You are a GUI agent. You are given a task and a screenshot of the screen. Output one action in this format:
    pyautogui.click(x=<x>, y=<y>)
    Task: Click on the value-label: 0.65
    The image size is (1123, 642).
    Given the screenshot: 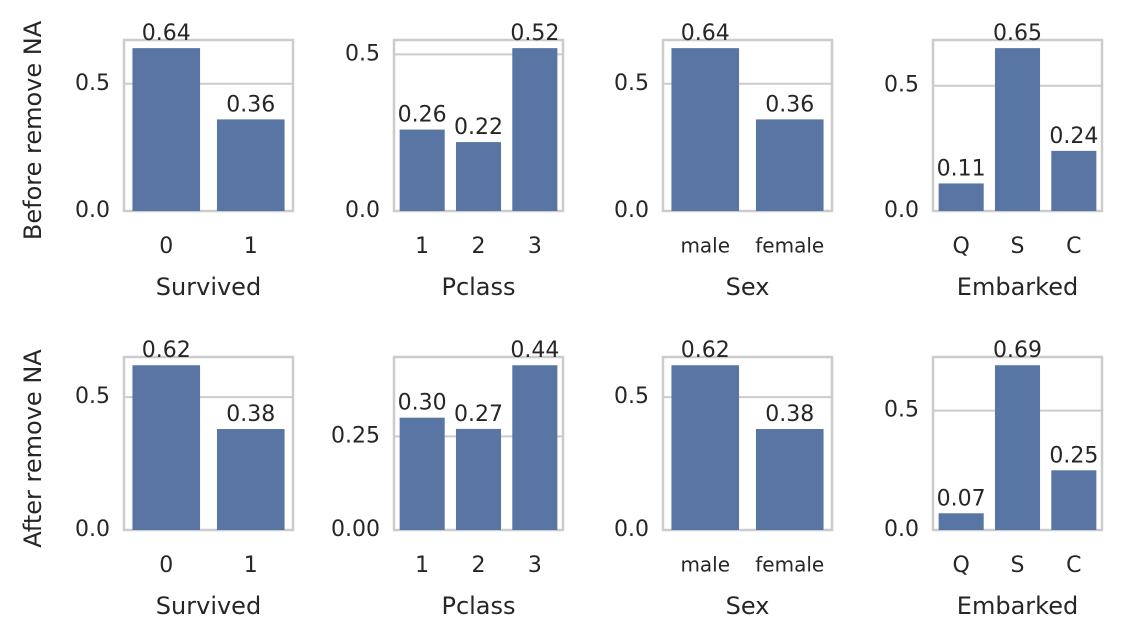 What is the action you would take?
    pyautogui.click(x=1017, y=33)
    